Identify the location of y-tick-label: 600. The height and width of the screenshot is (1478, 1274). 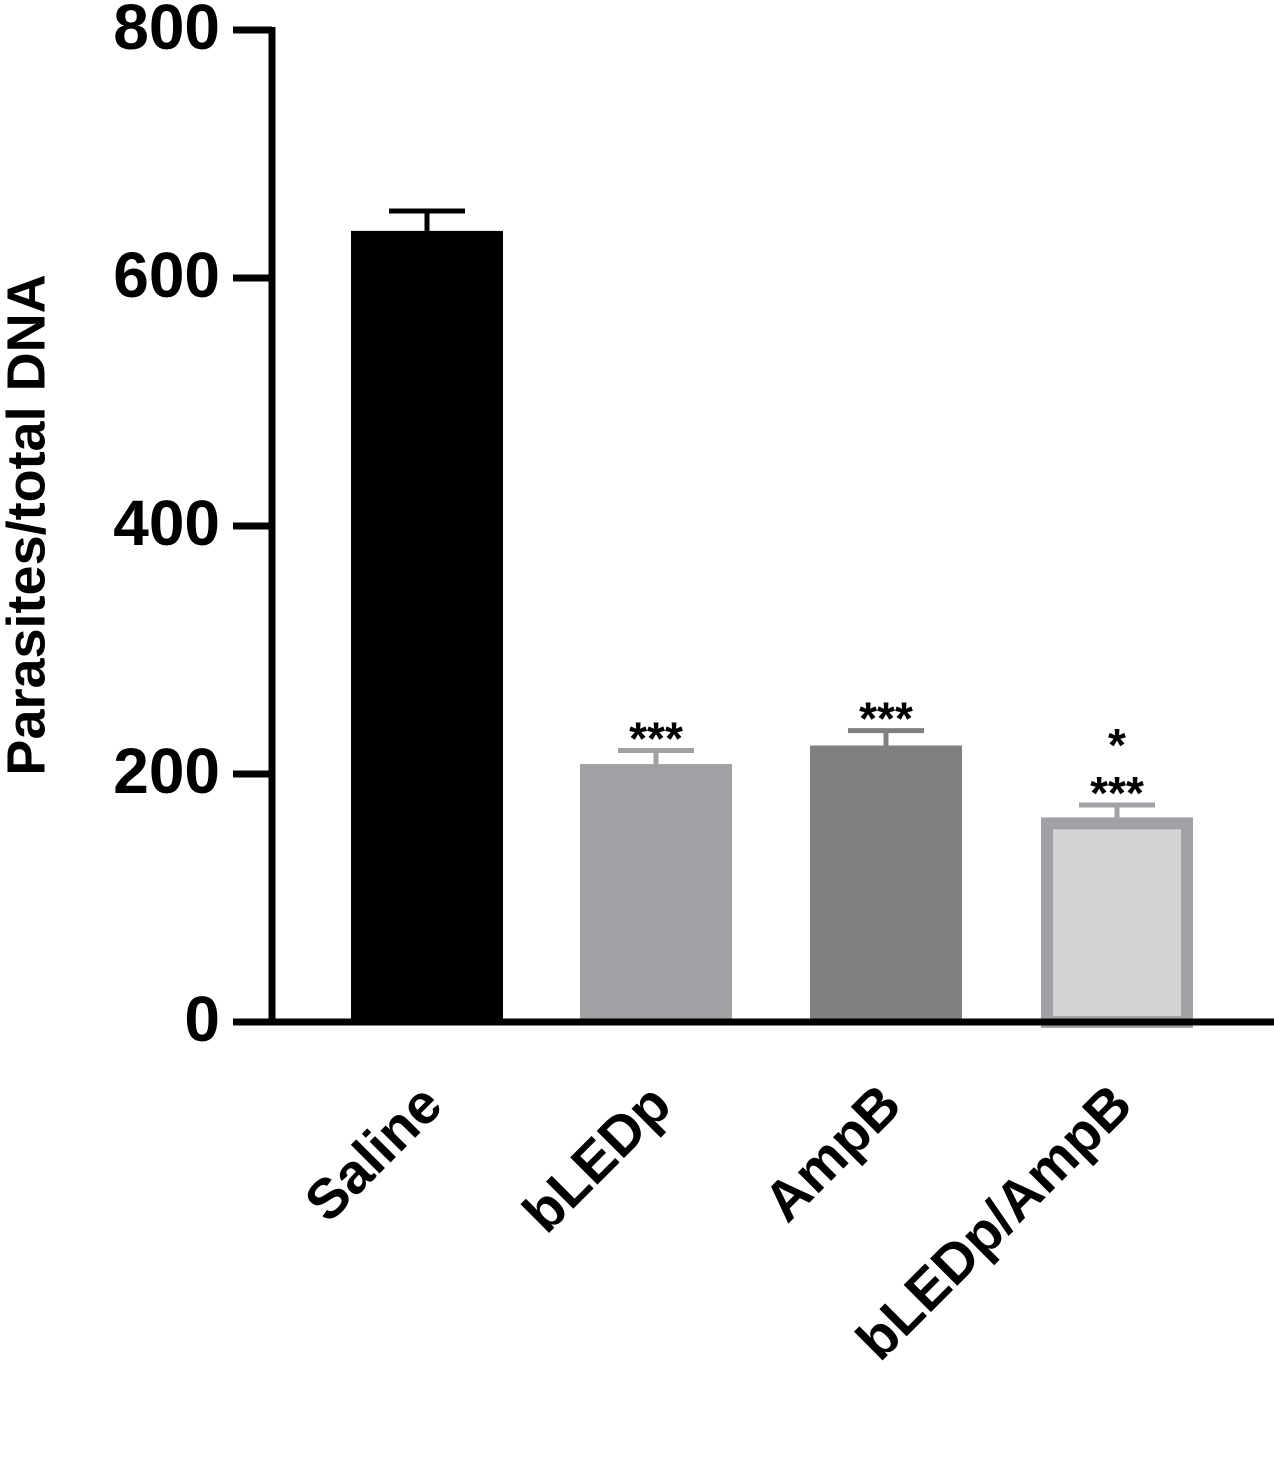
(166, 275).